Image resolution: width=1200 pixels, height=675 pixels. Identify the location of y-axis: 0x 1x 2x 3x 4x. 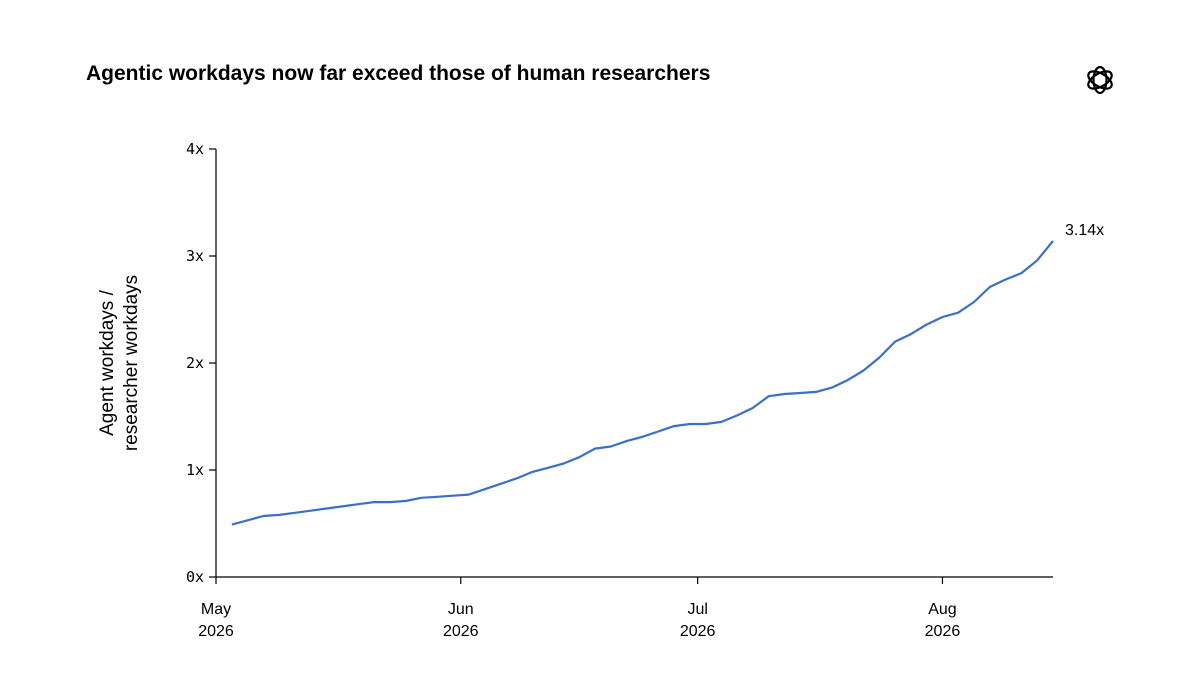
(201, 363).